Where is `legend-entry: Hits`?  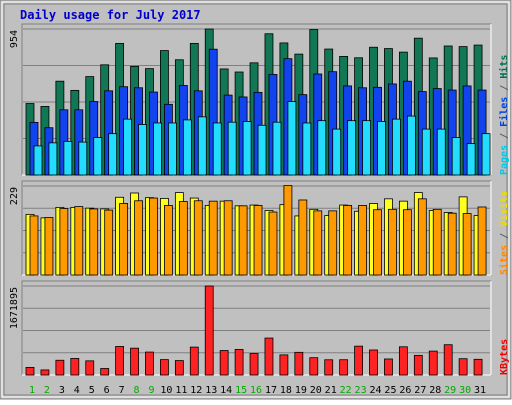
legend-entry: Hits is located at coordinates (504, 67).